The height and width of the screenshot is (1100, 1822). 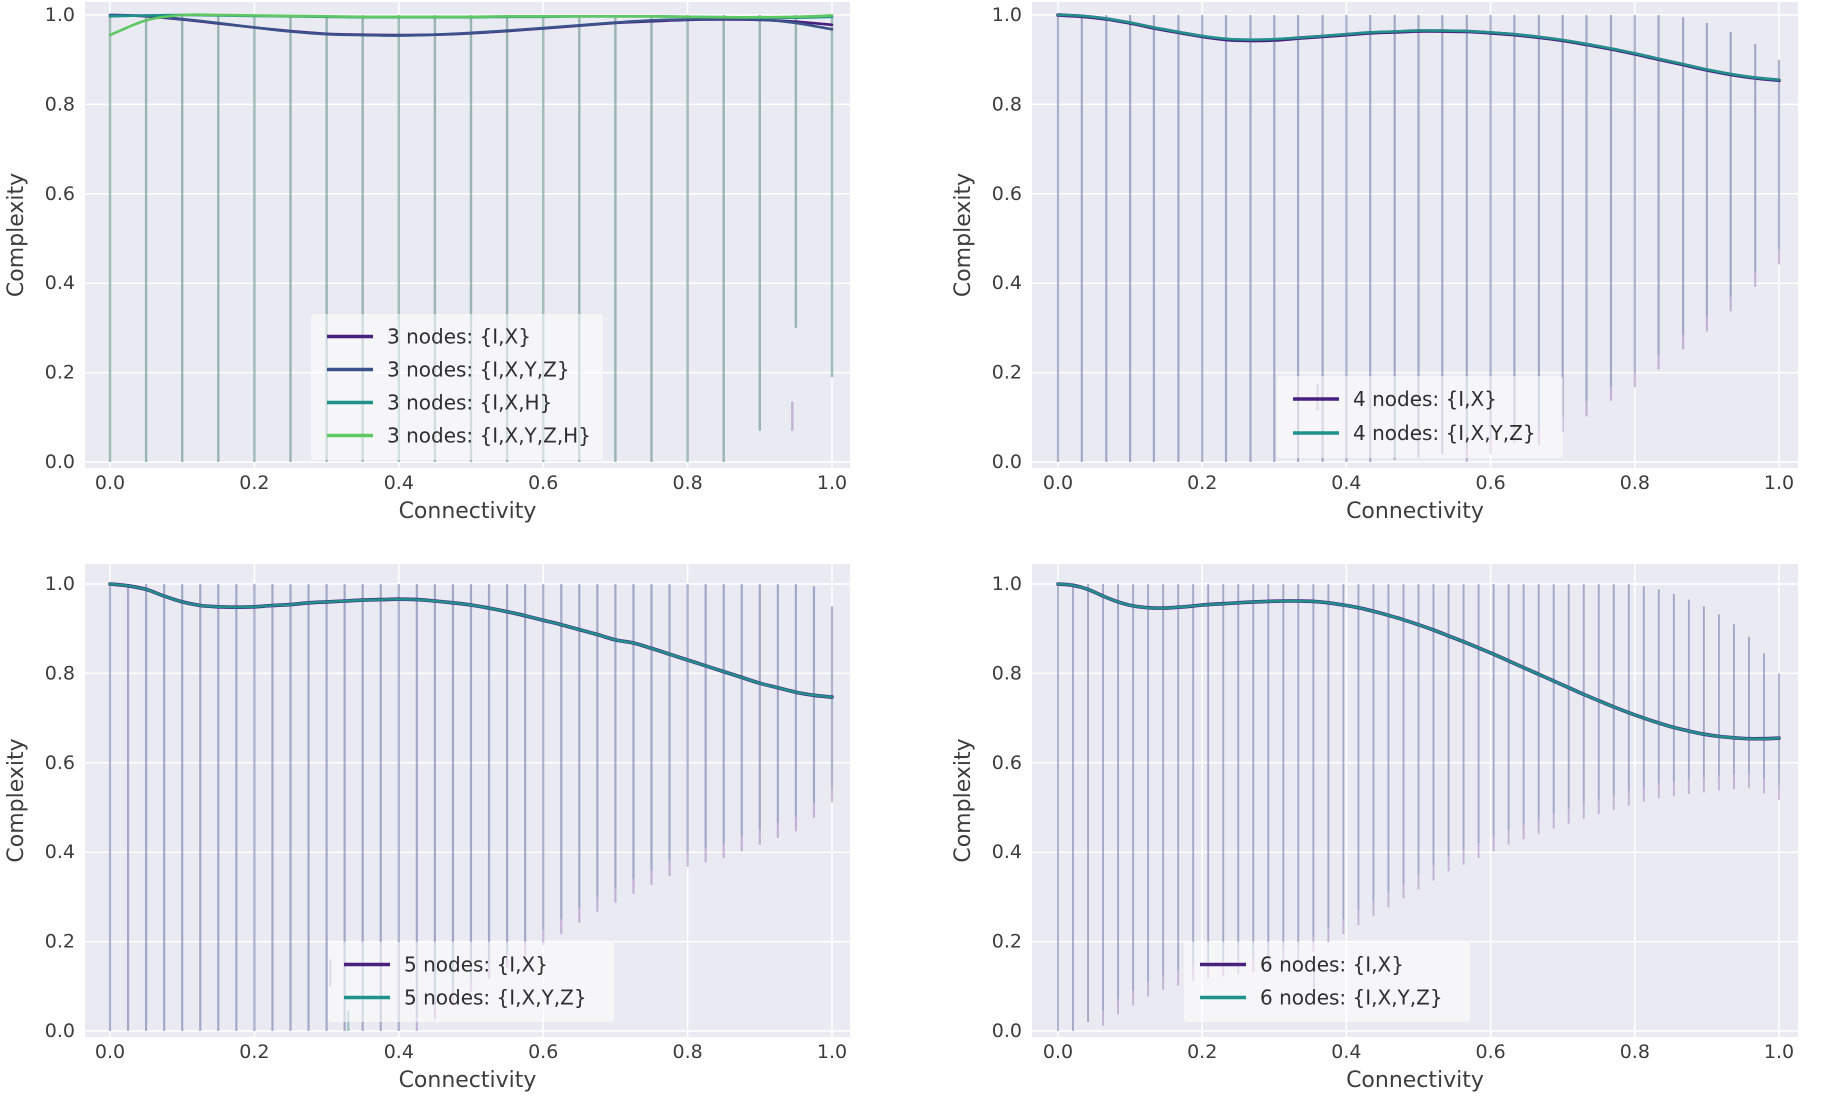 I want to click on legend: 6 nodes: {I,X} 6 nodes: {I,X,Y,Z}, so click(x=1327, y=982).